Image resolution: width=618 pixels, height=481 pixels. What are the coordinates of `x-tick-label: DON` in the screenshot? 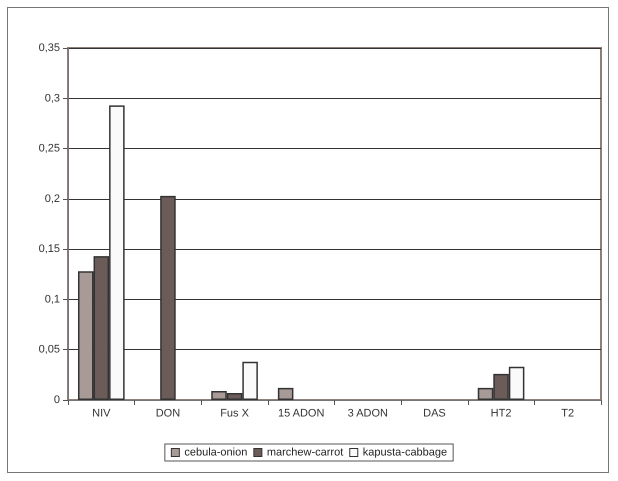 It's located at (168, 414).